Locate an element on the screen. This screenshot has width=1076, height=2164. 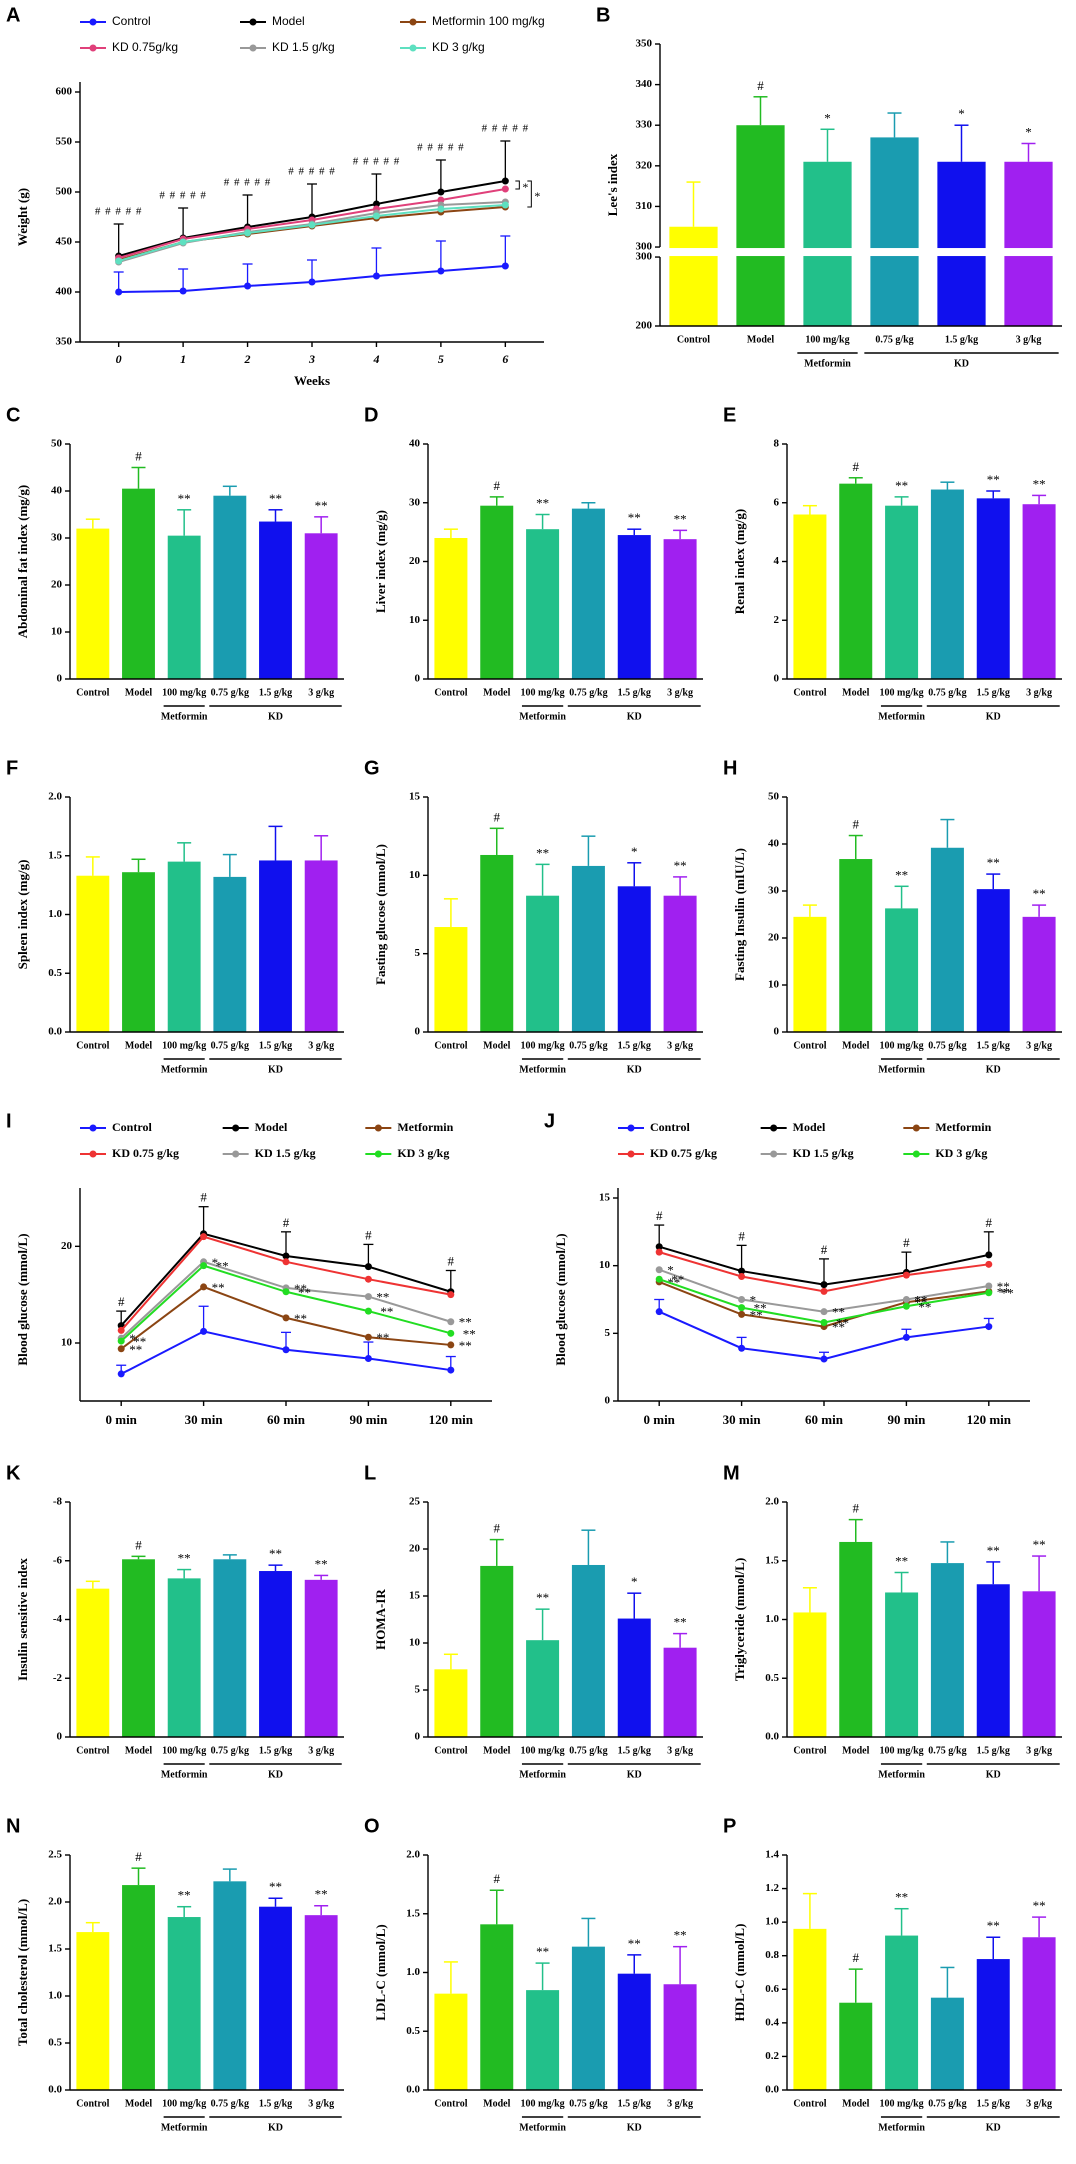
x-tick-label: 1 is located at coordinates (183, 359).